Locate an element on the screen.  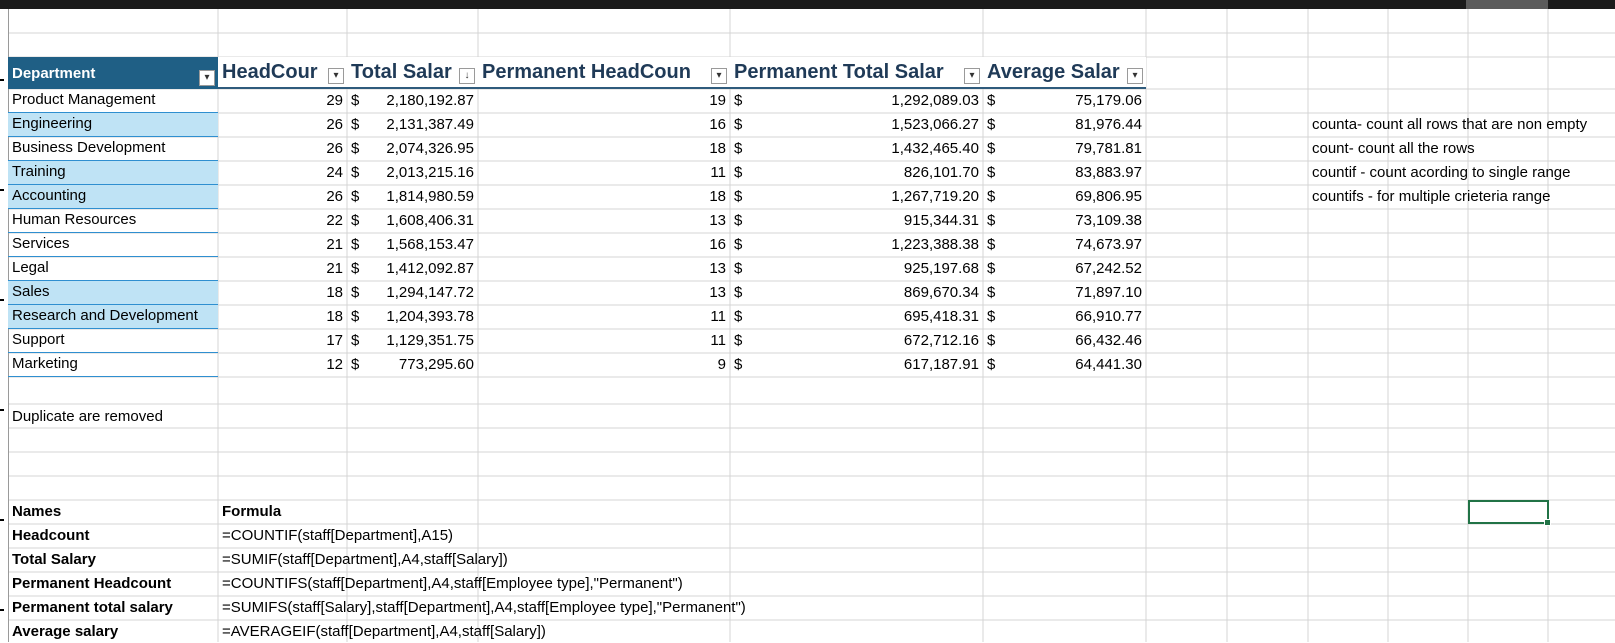
permanent-total-salary-cell: 1,292,089.03 is located at coordinates (935, 100).